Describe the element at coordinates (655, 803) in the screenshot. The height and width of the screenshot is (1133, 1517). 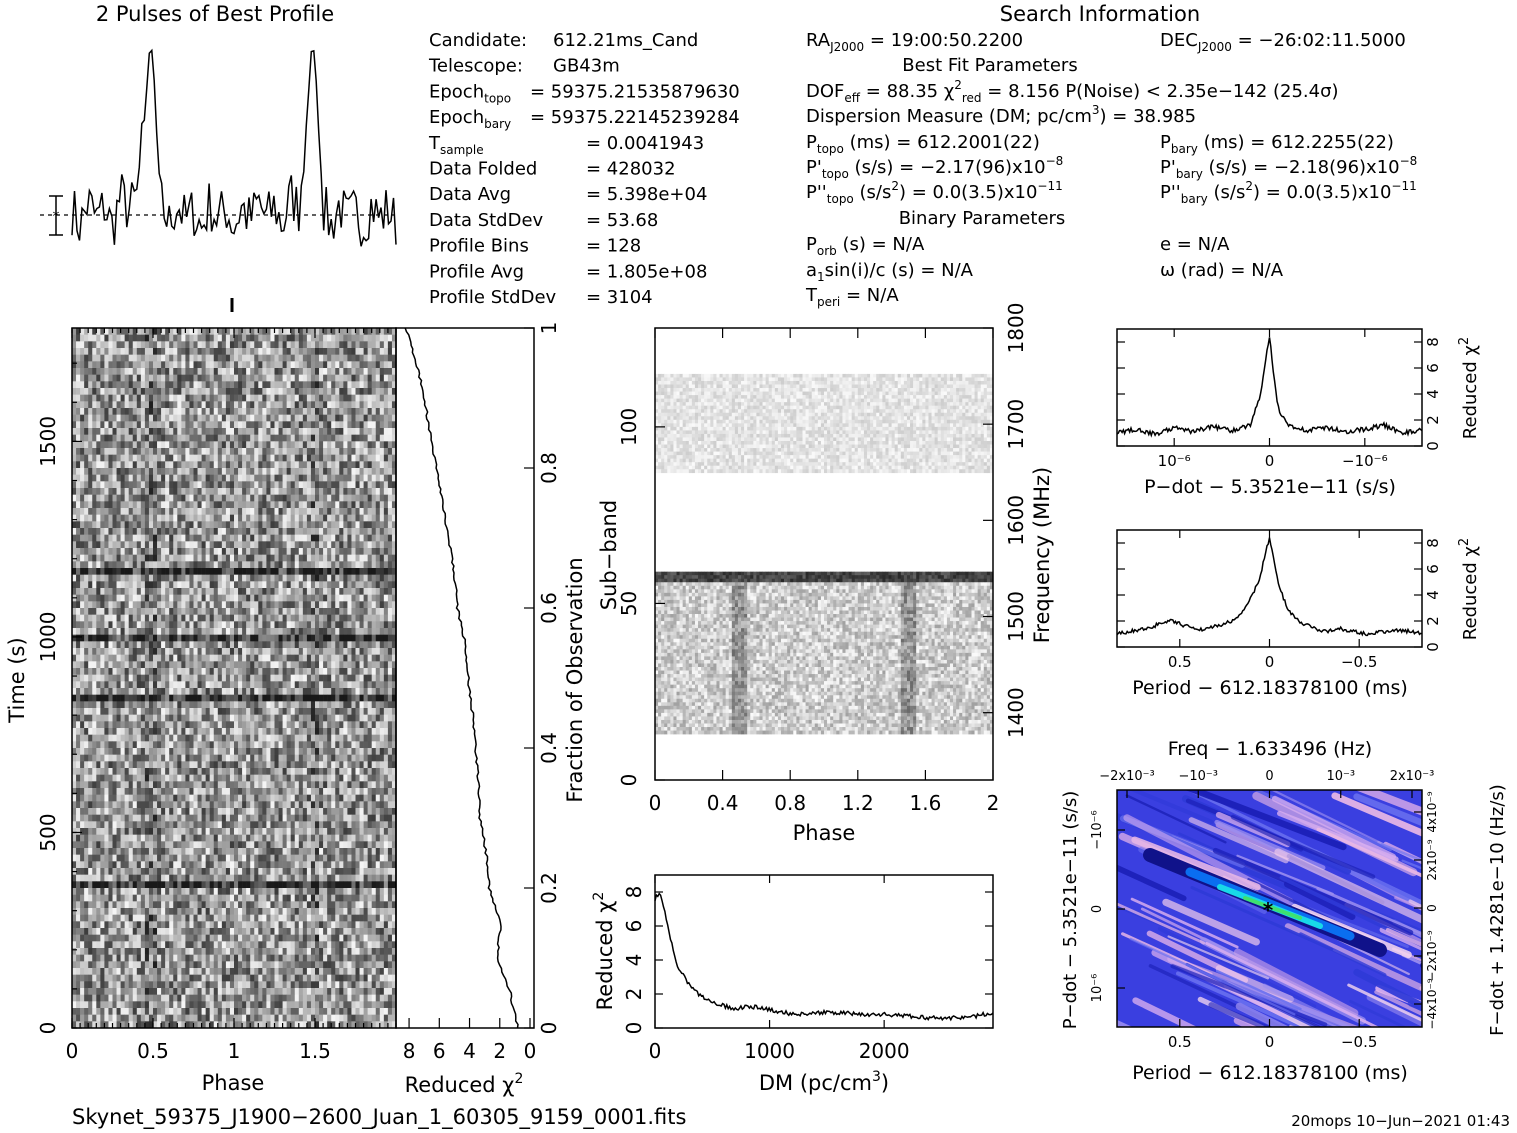
I see `subband-xtick: 0` at that location.